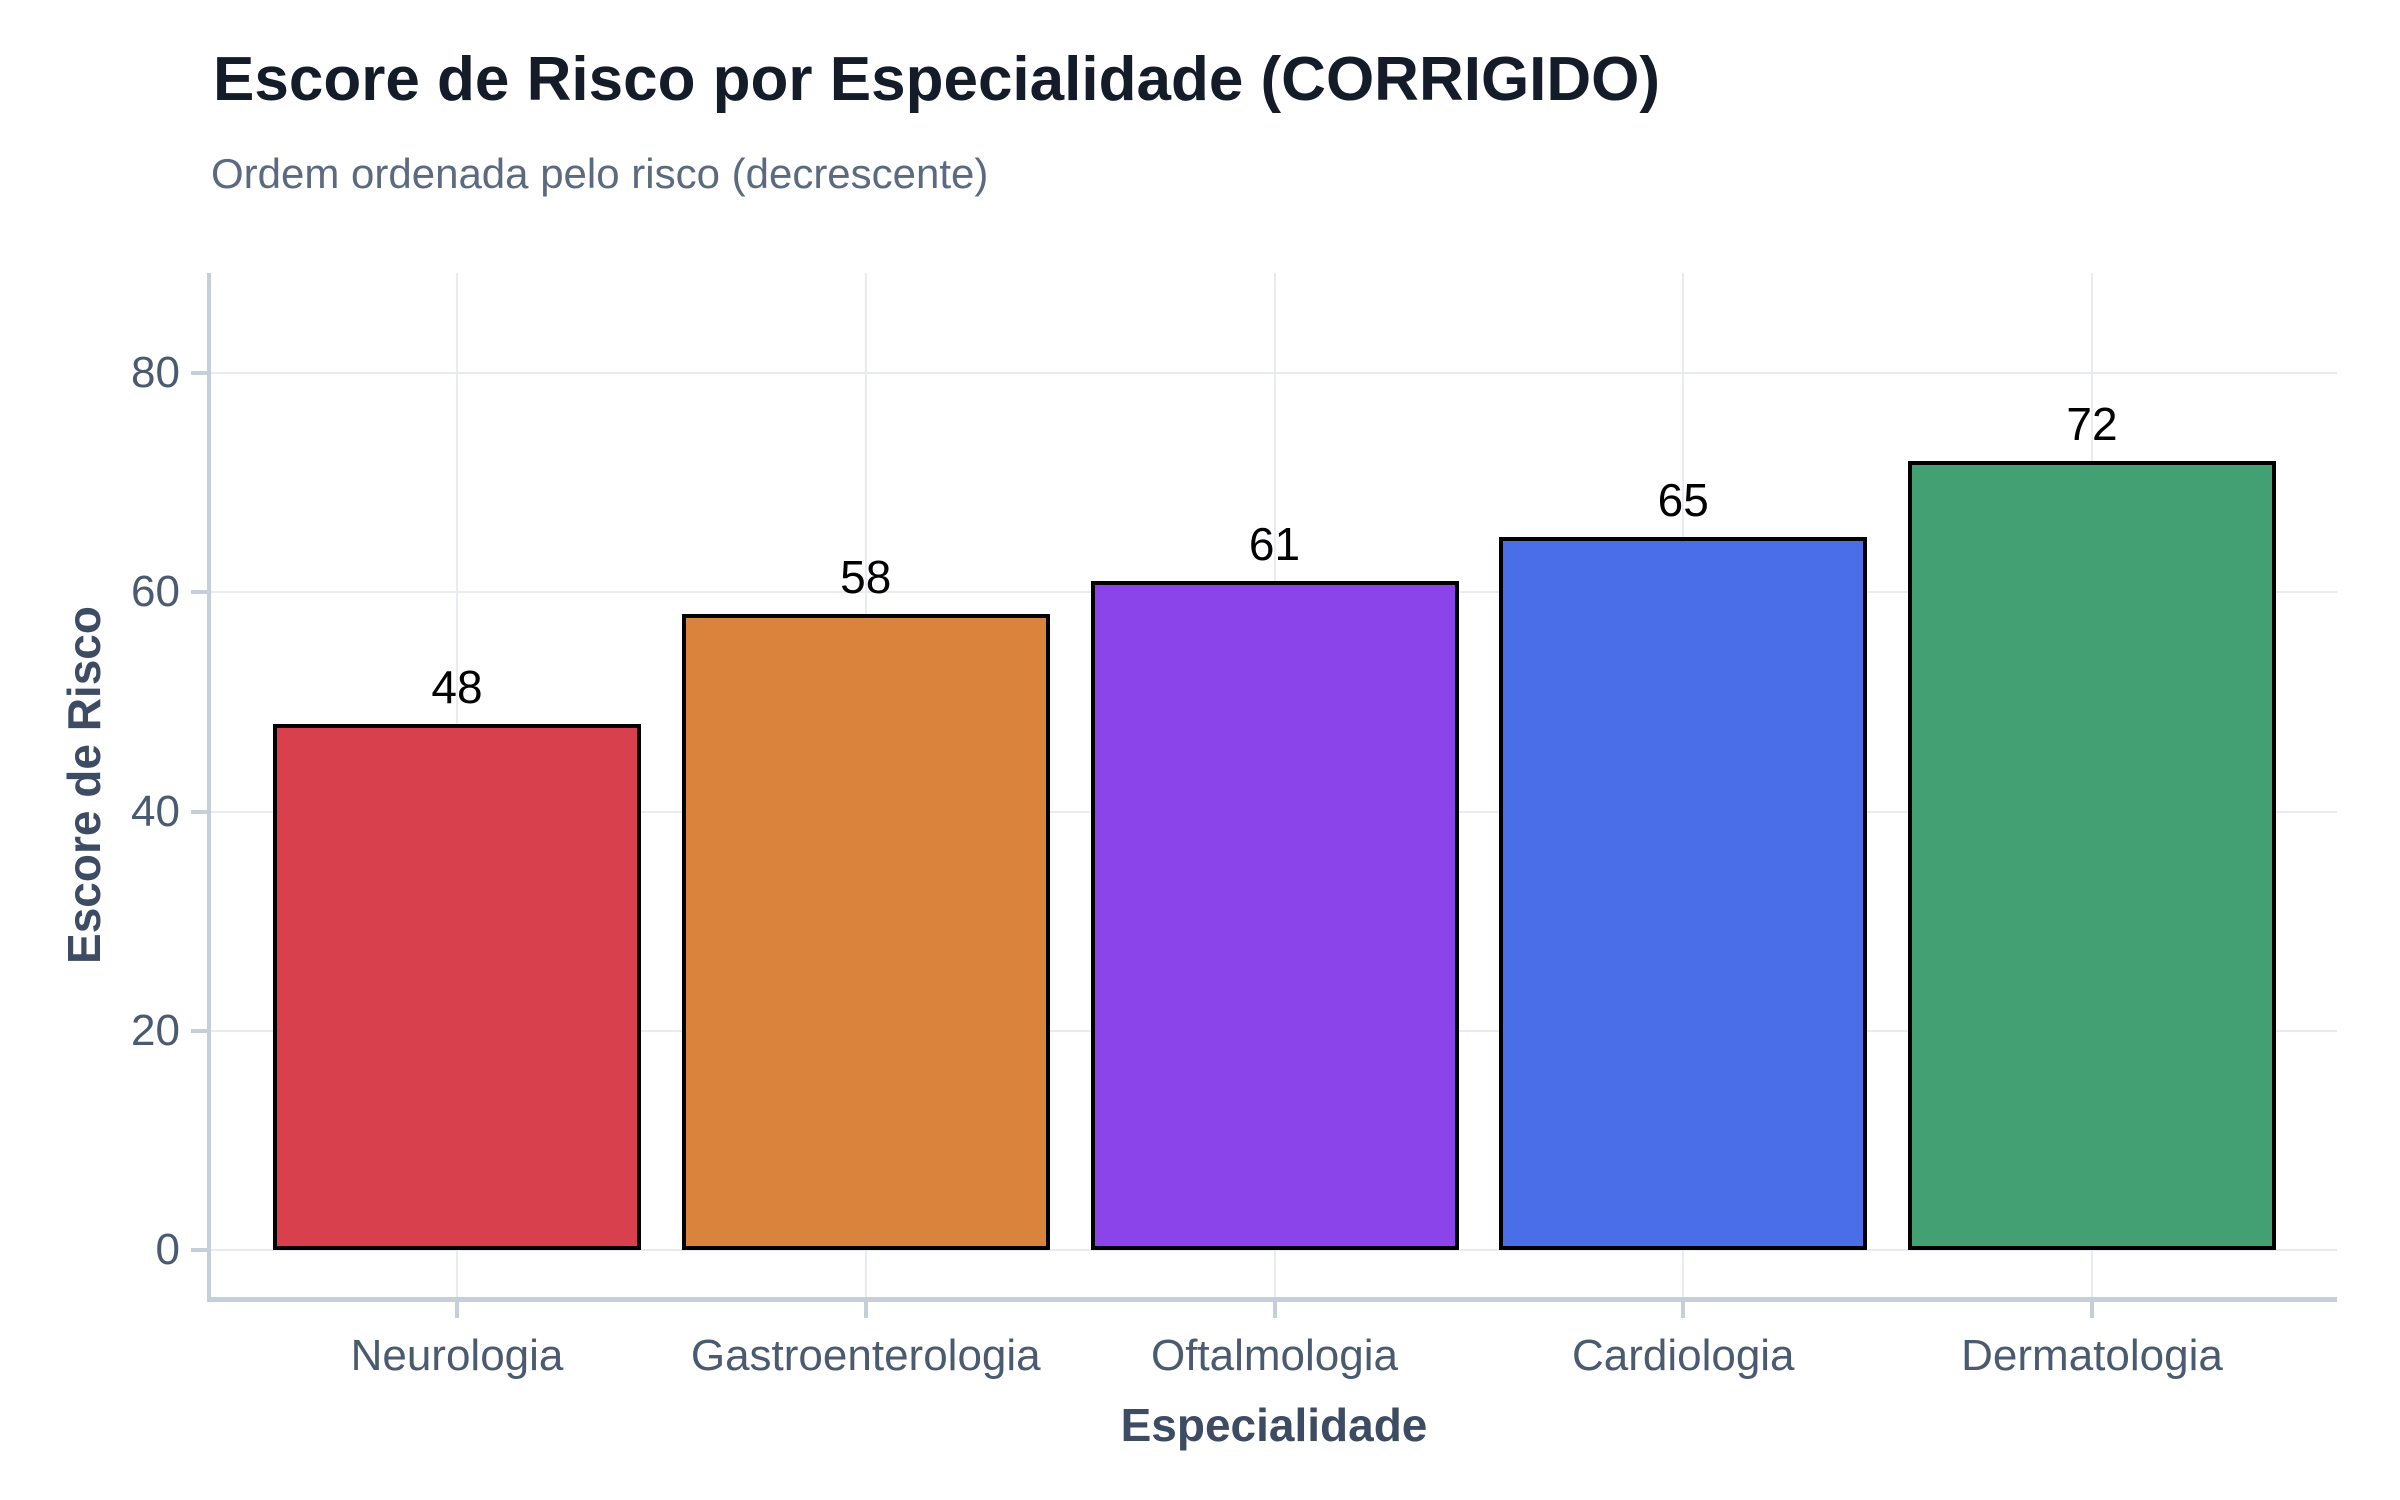 The image size is (2400, 1500). What do you see at coordinates (866, 577) in the screenshot?
I see `bar-value-label: 58` at bounding box center [866, 577].